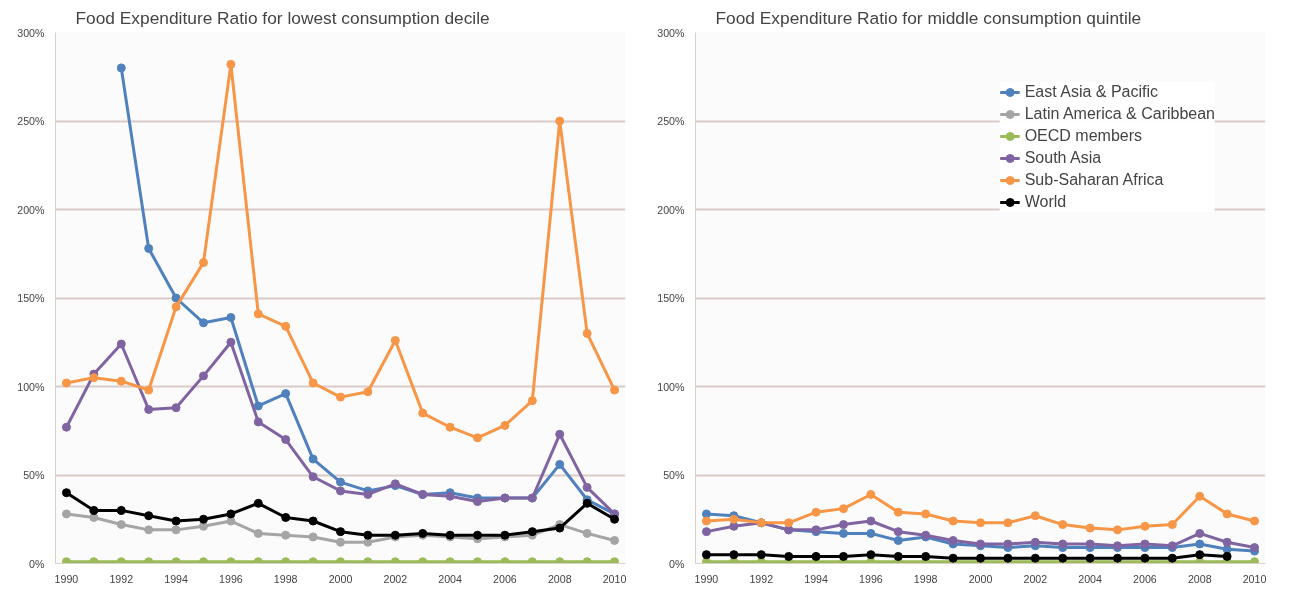  Describe the element at coordinates (66, 578) in the screenshot. I see `x-tick-label: 1990` at that location.